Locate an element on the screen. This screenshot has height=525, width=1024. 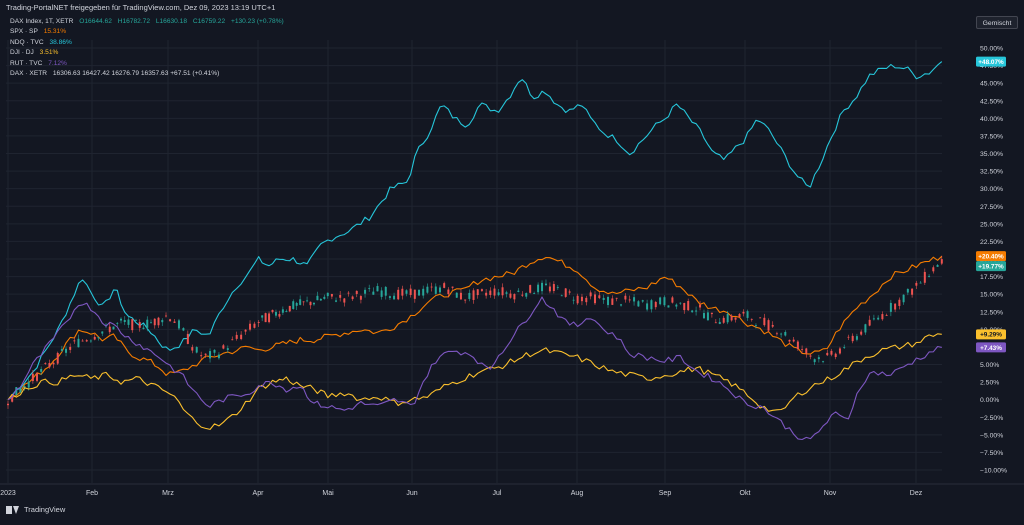
last-value-badge: +7.43% is located at coordinates (991, 347).